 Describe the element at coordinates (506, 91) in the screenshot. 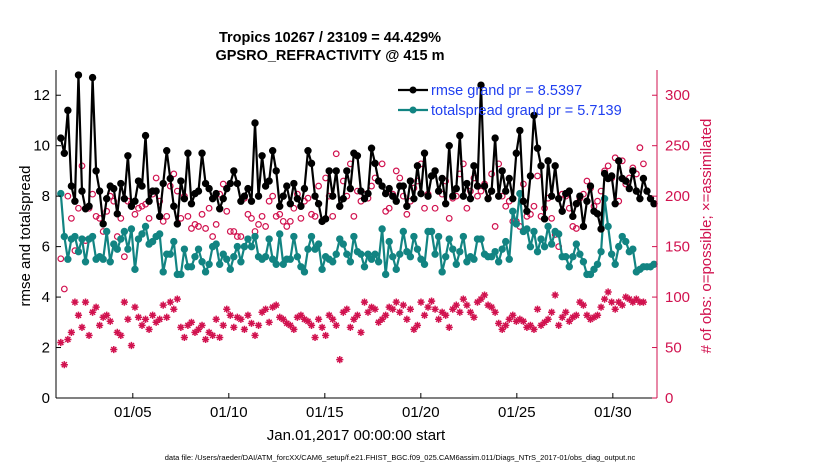

I see `legend-rmse-label: rmse grand pr = 8.5397` at that location.